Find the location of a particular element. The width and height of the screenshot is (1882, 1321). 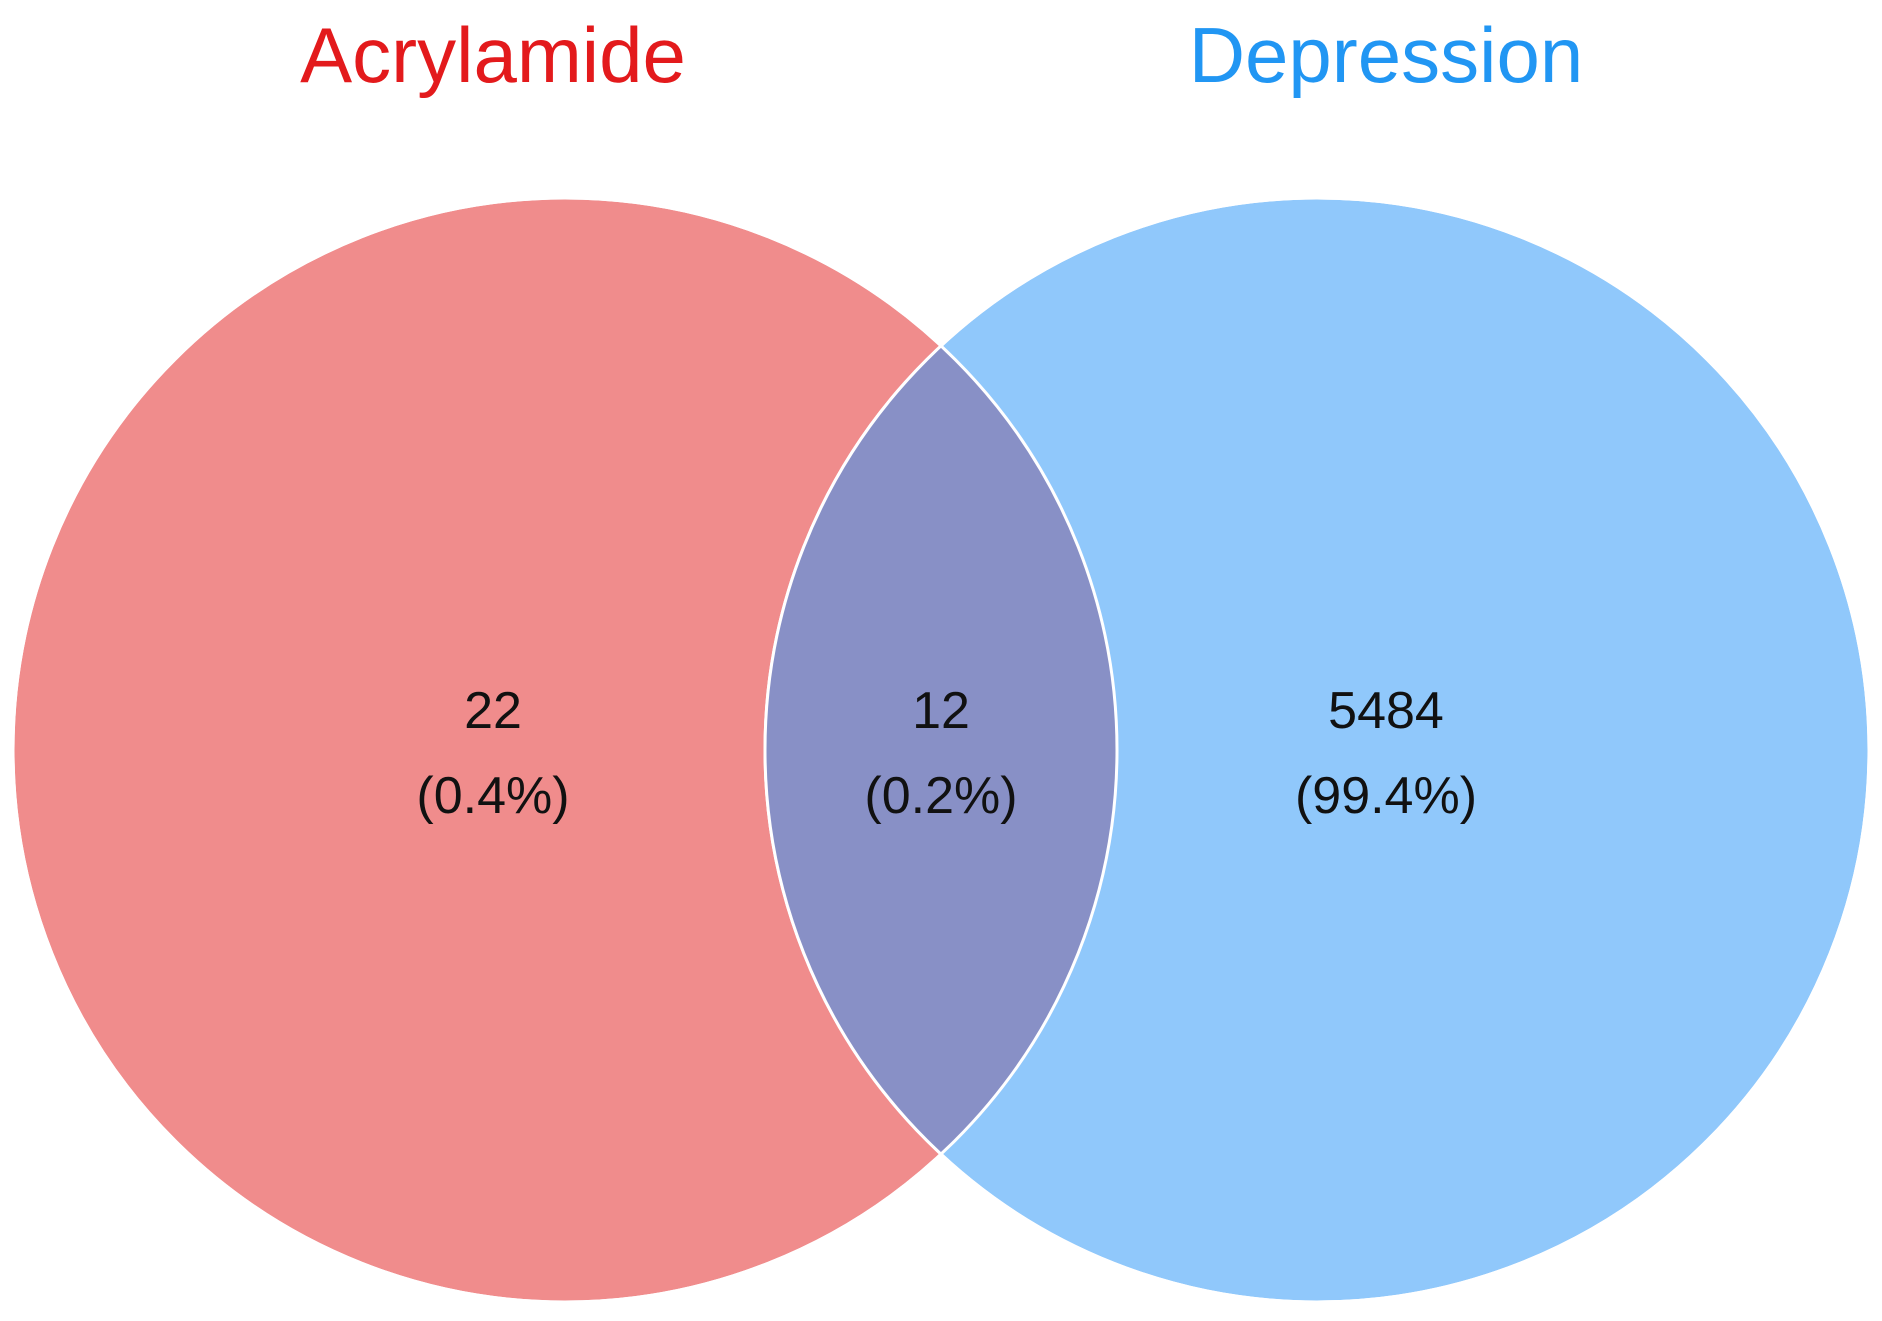

depression-only-percent: (99.4%) is located at coordinates (1386, 796).